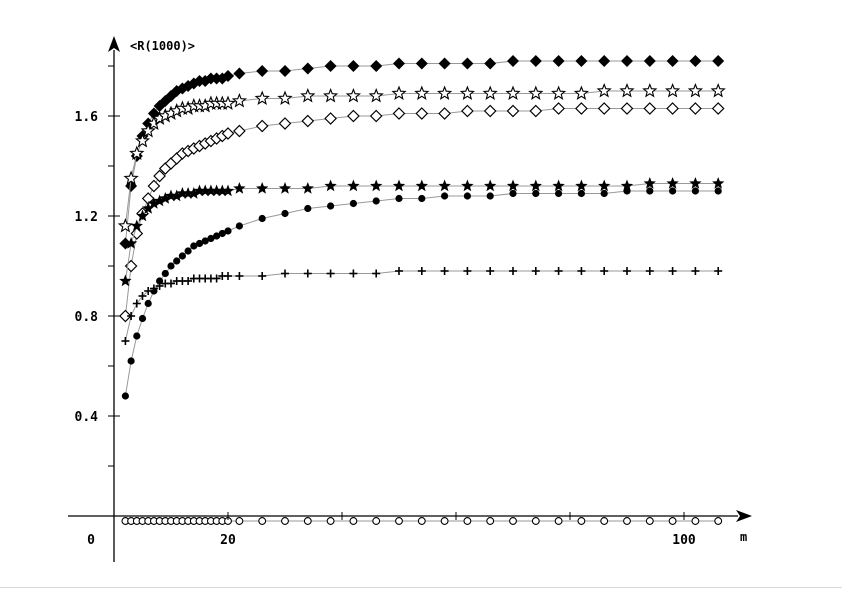 The image size is (842, 595). What do you see at coordinates (422, 521) in the screenshot?
I see `series-circle-open` at bounding box center [422, 521].